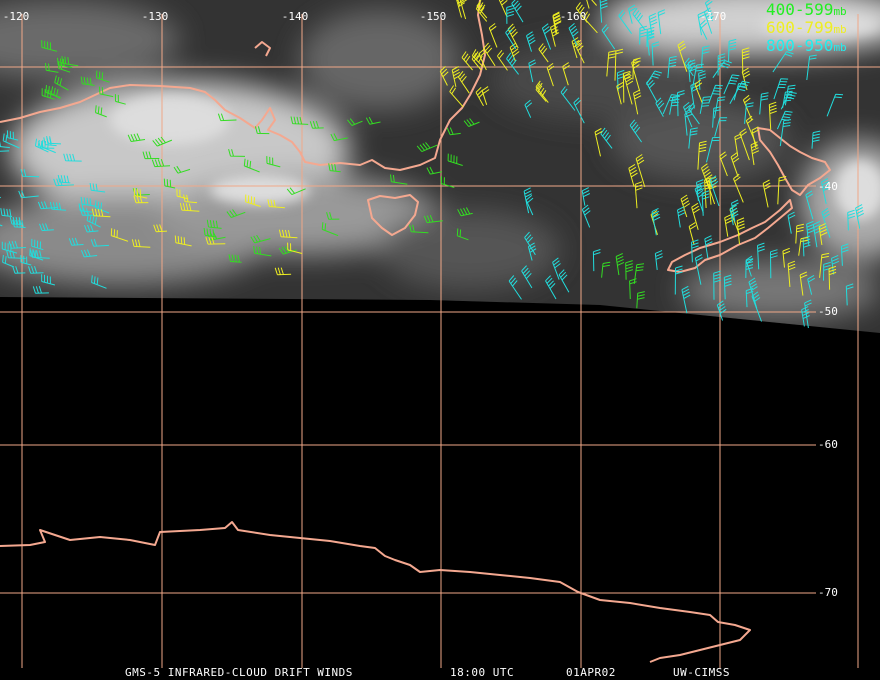 The image size is (880, 680). I want to click on longitude-label: -130, so click(155, 16).